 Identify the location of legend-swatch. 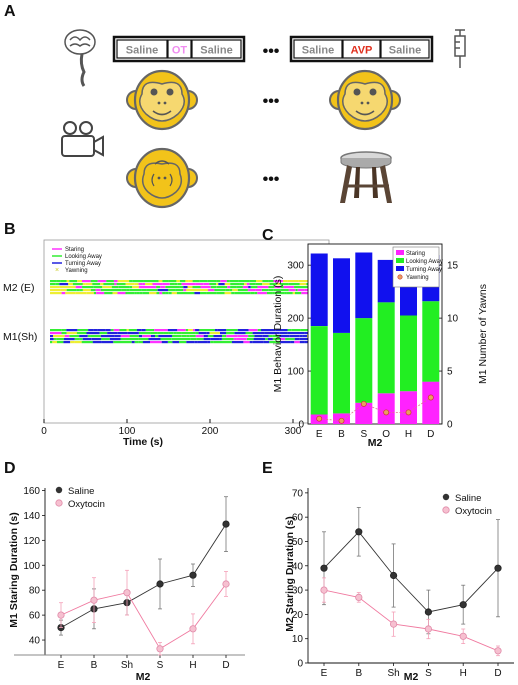
(59, 503).